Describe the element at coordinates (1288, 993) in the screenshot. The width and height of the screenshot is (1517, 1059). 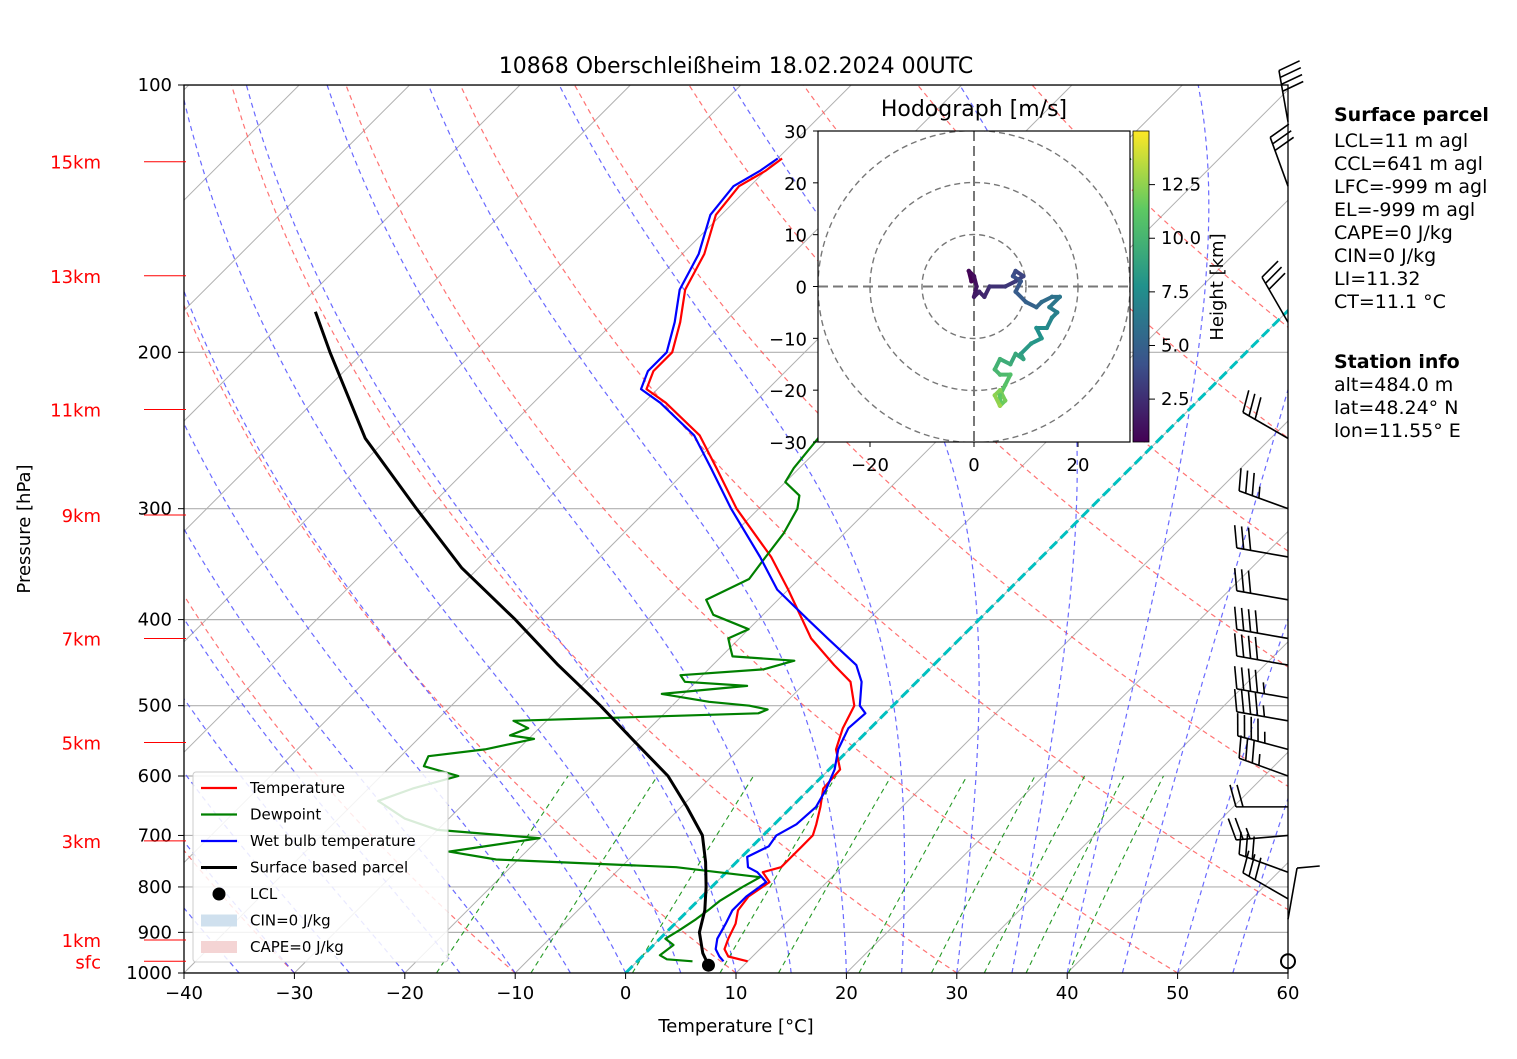
I see `x-tick-label: 60` at that location.